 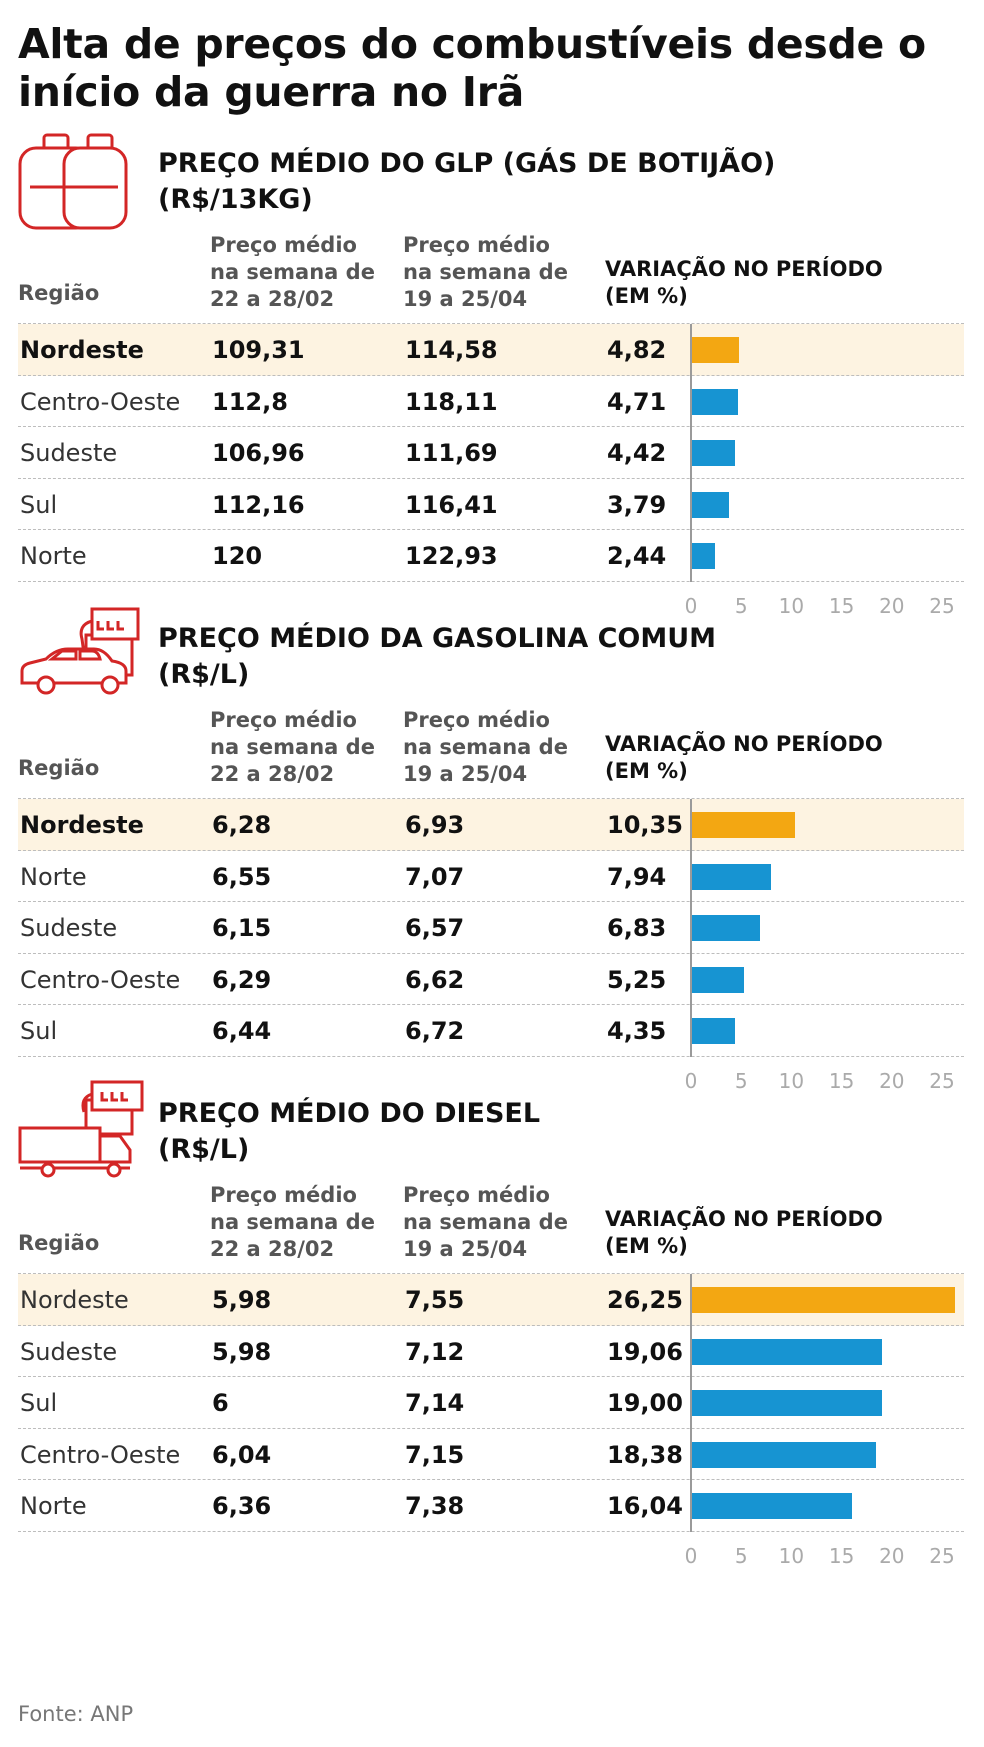 I want to click on price-after: 7,14, so click(x=435, y=1403).